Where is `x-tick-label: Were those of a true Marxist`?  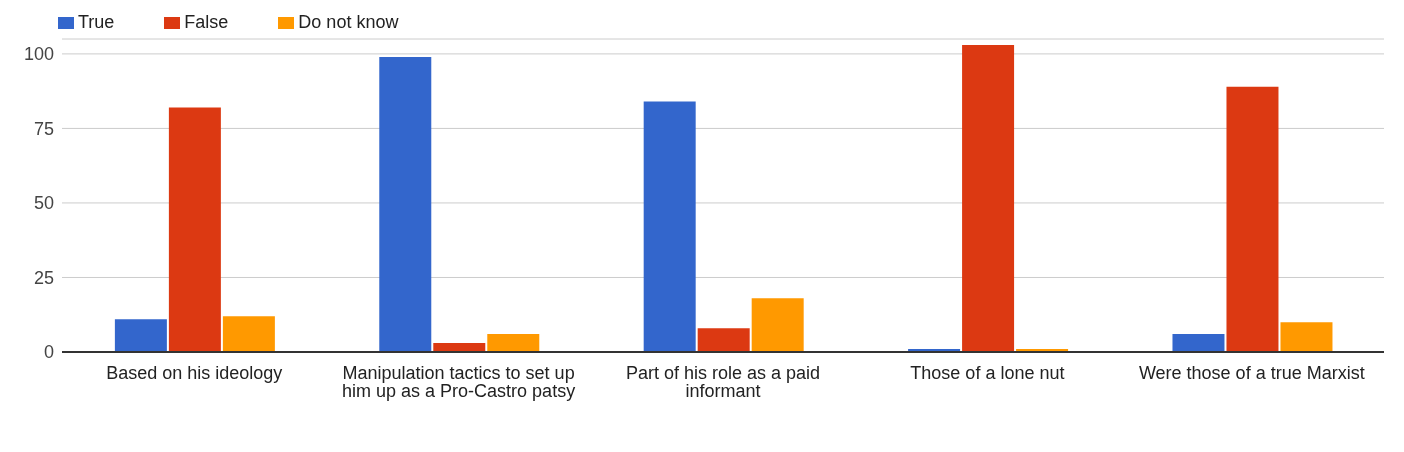 x-tick-label: Were those of a true Marxist is located at coordinates (1251, 372).